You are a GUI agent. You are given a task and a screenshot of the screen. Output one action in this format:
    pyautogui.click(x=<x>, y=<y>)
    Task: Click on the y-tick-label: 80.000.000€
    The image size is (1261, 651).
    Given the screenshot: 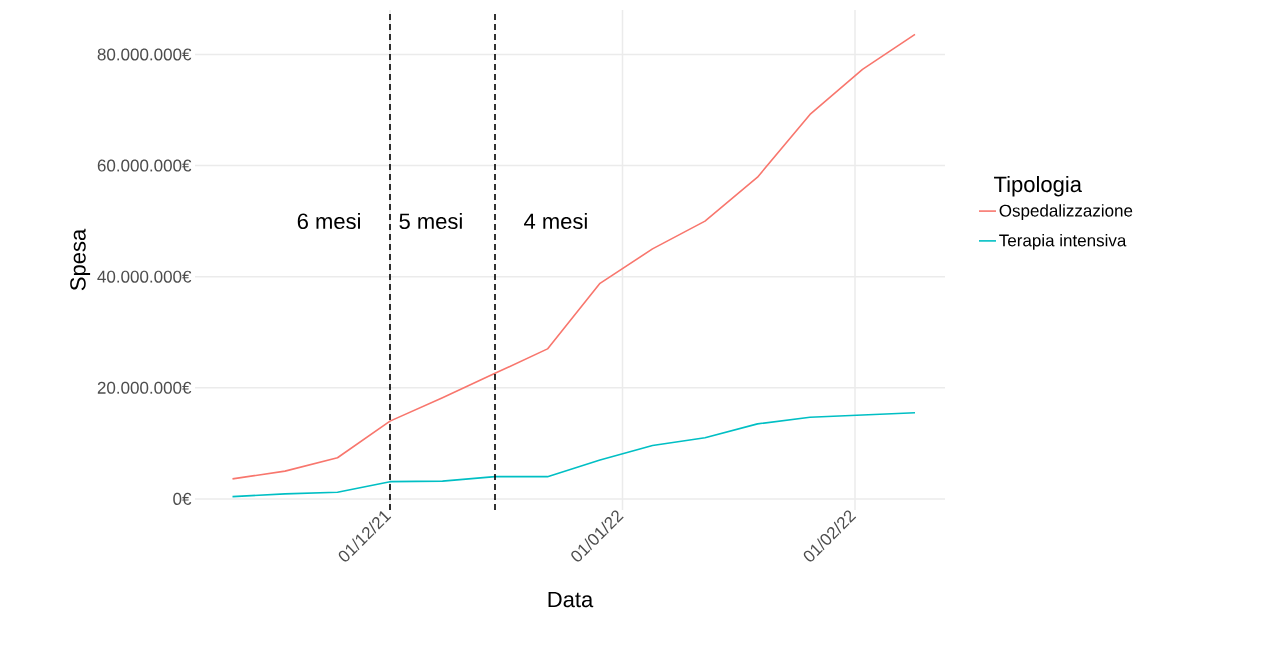 What is the action you would take?
    pyautogui.click(x=144, y=54)
    